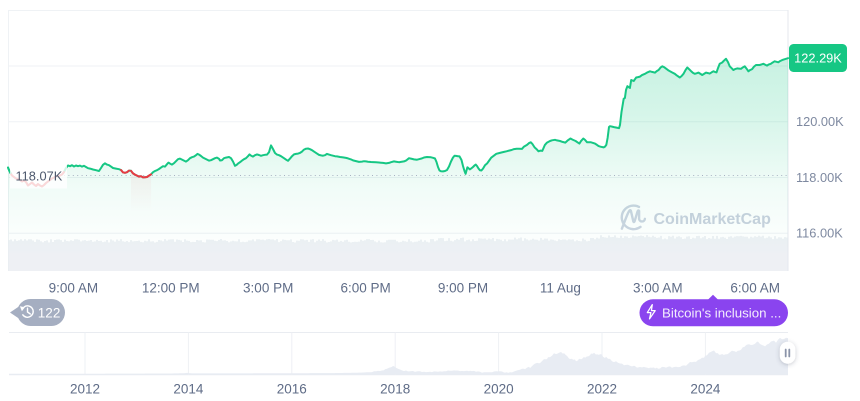  What do you see at coordinates (365, 288) in the screenshot?
I see `svg-text: 6:00 PM` at bounding box center [365, 288].